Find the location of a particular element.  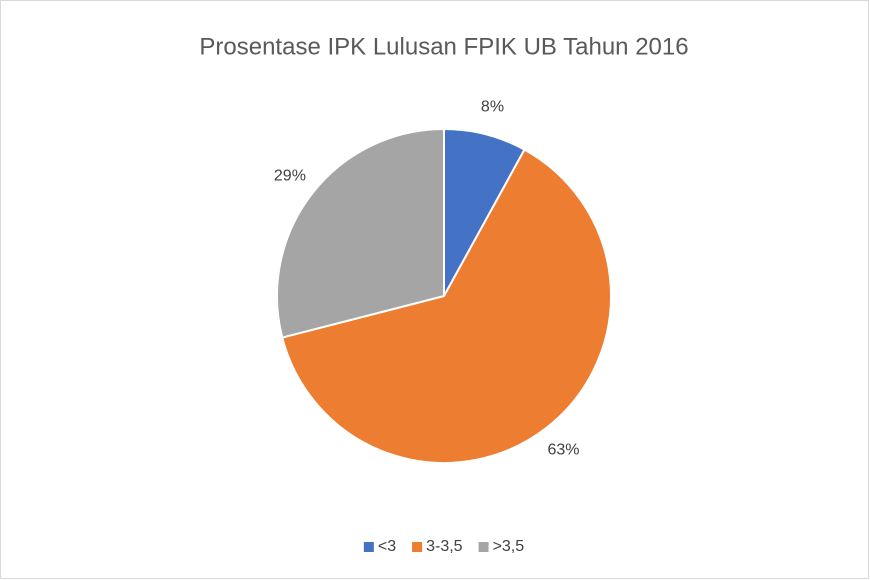

legend-label: >3,5 is located at coordinates (509, 546).